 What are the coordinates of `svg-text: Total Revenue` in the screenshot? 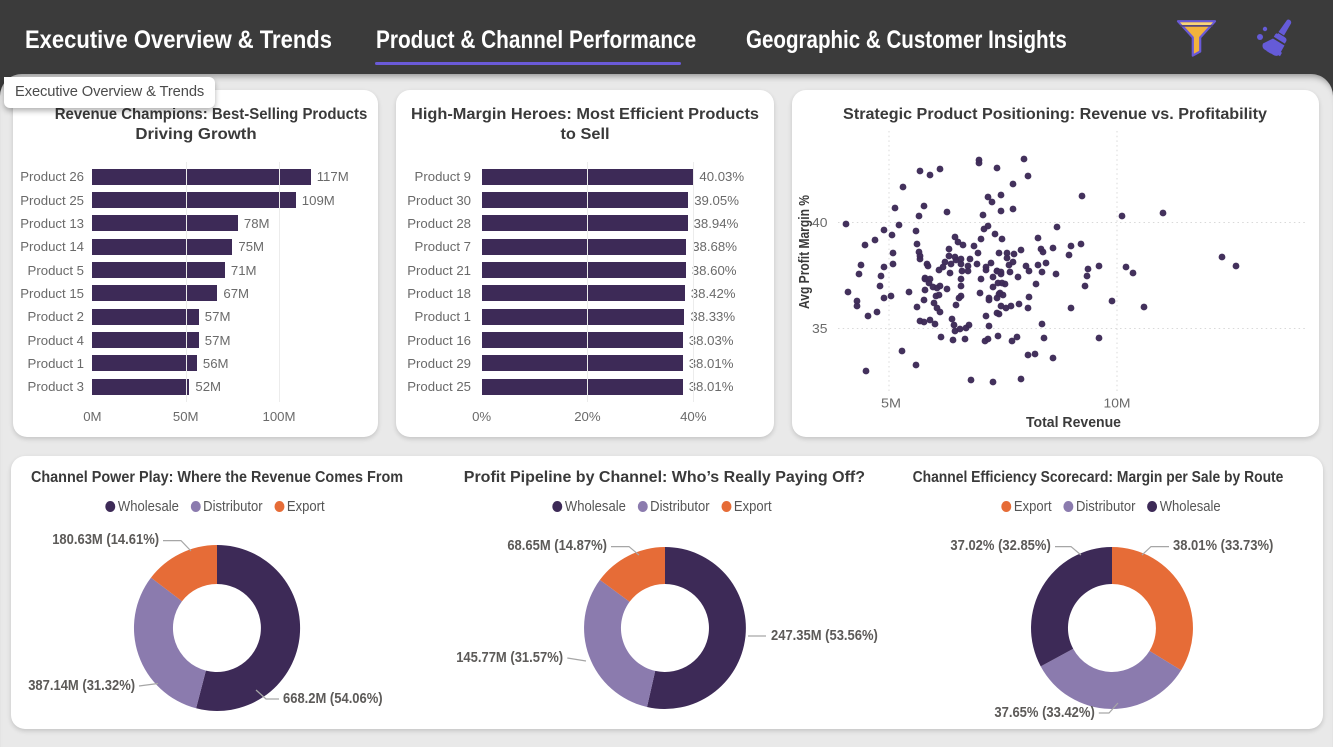 It's located at (1073, 423).